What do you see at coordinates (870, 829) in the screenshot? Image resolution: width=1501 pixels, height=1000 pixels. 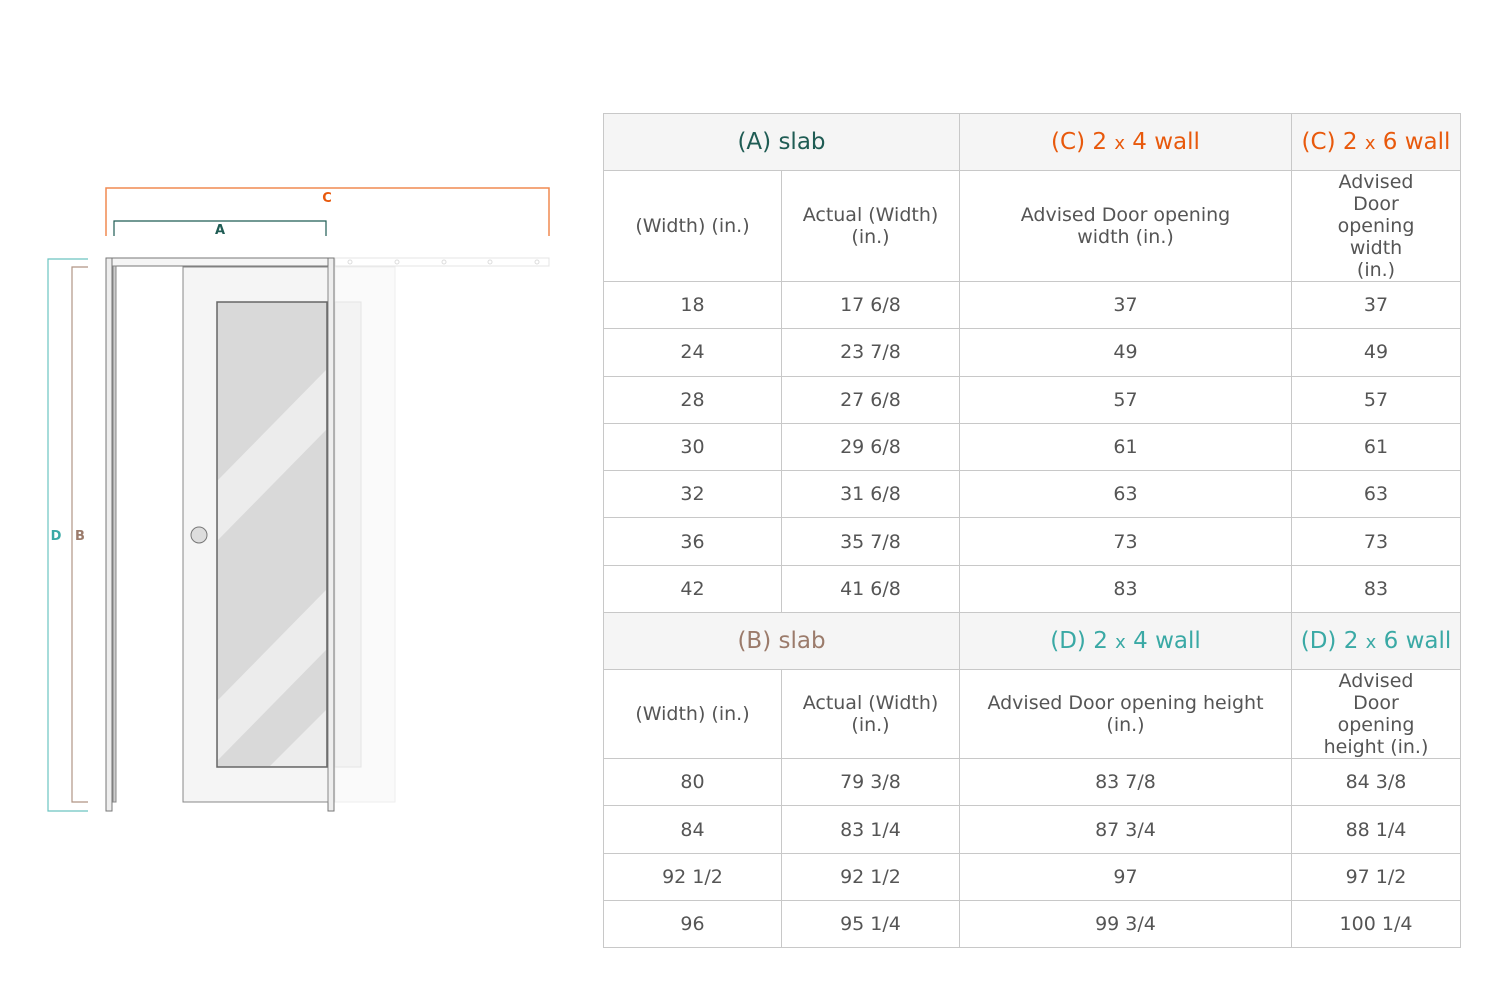 I see `table-cell: 83 1/4` at bounding box center [870, 829].